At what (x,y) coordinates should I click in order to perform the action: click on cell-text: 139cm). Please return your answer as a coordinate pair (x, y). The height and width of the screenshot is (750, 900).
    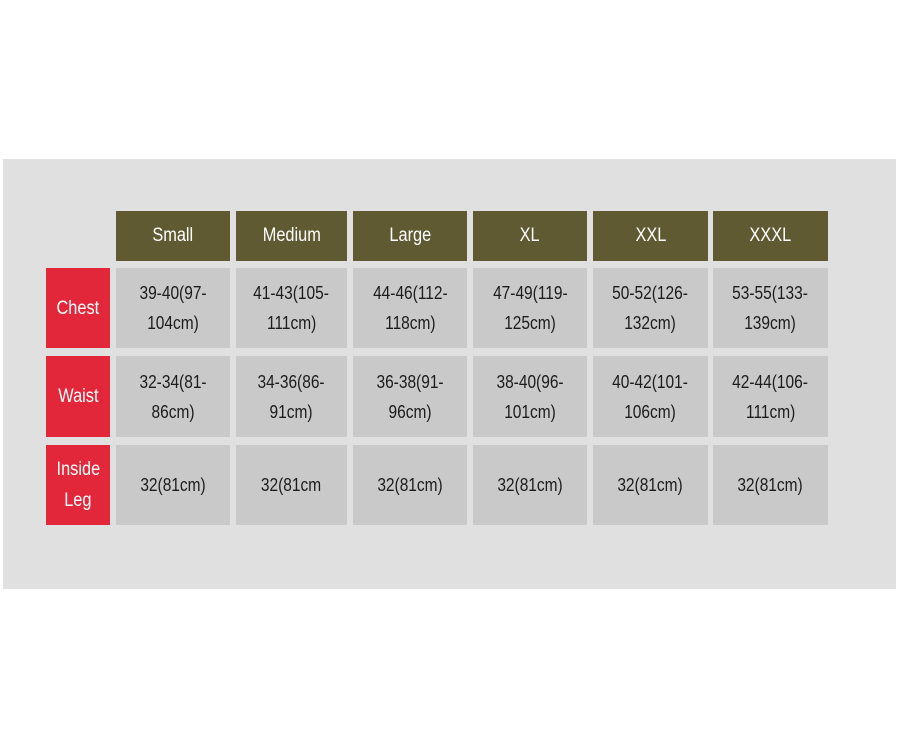
    Looking at the image, I should click on (770, 323).